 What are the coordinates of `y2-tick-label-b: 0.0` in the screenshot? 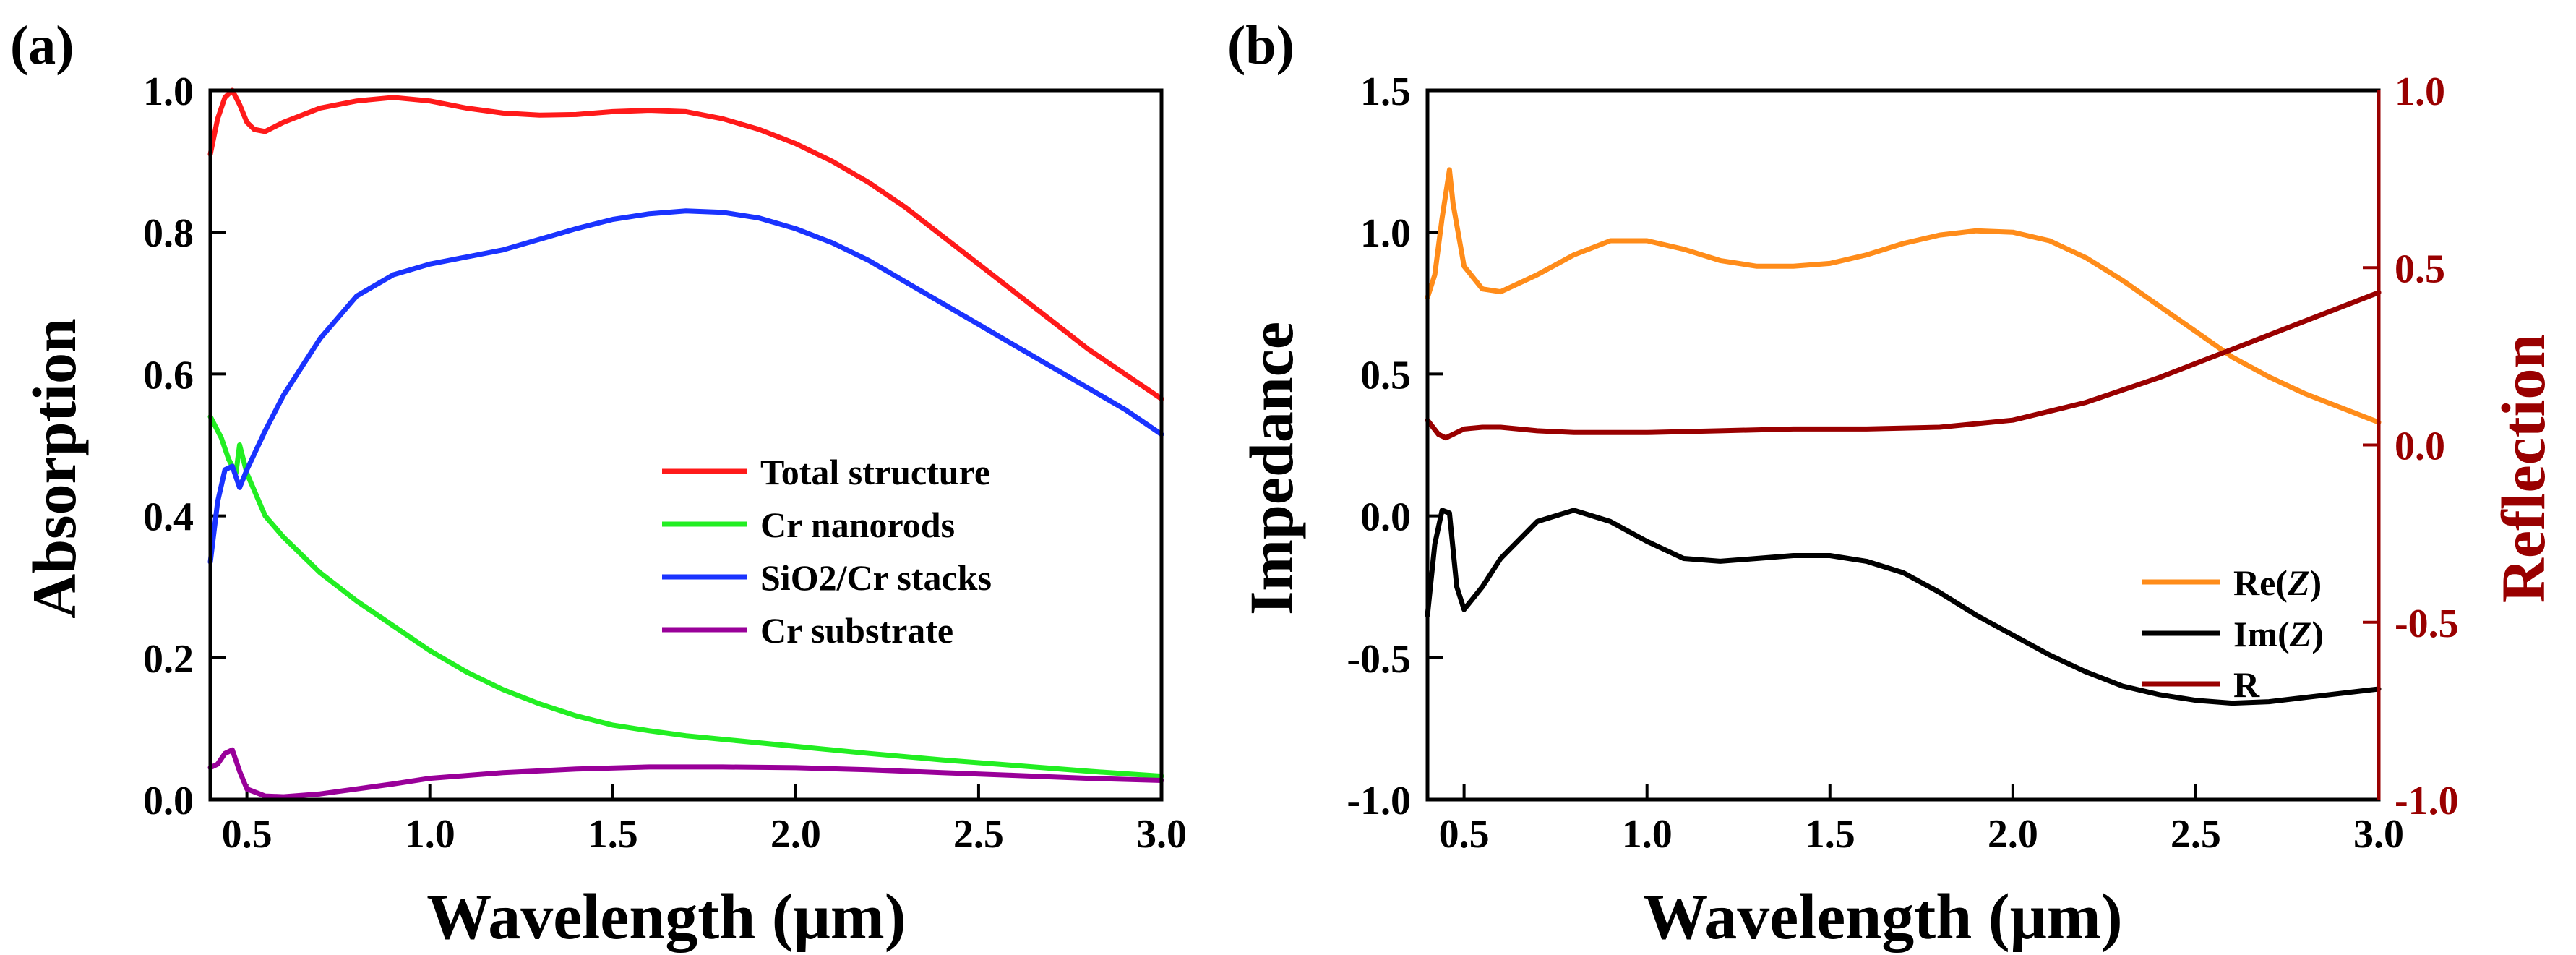 It's located at (2420, 446).